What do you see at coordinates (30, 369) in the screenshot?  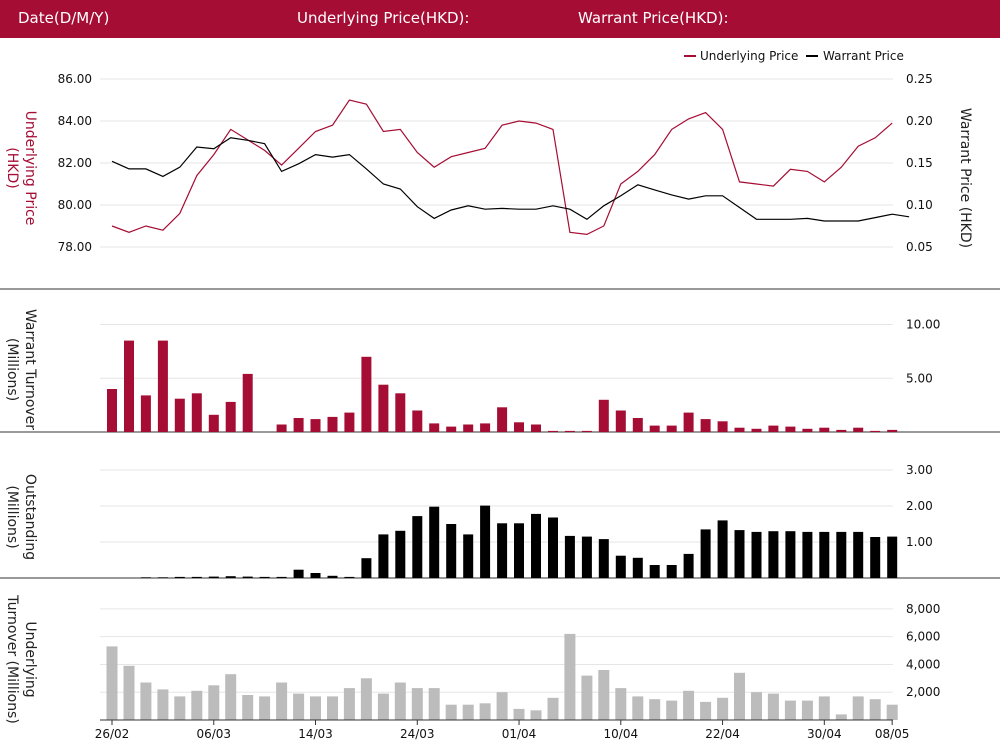 I see `warrant-turnover-axis-title: Warrant Turnover` at bounding box center [30, 369].